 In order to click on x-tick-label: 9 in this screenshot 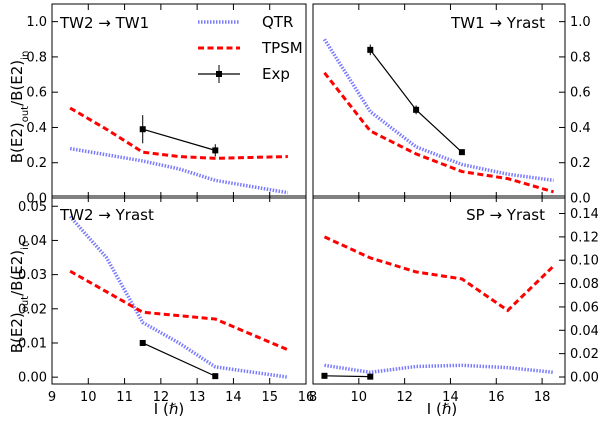, I will do `click(52, 397)`.